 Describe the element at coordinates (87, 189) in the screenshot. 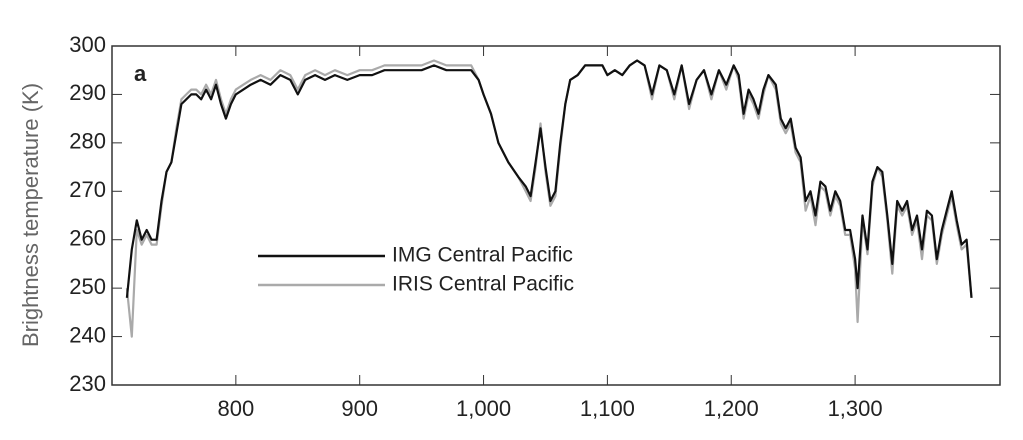

I see `y-tick-label: 270` at that location.